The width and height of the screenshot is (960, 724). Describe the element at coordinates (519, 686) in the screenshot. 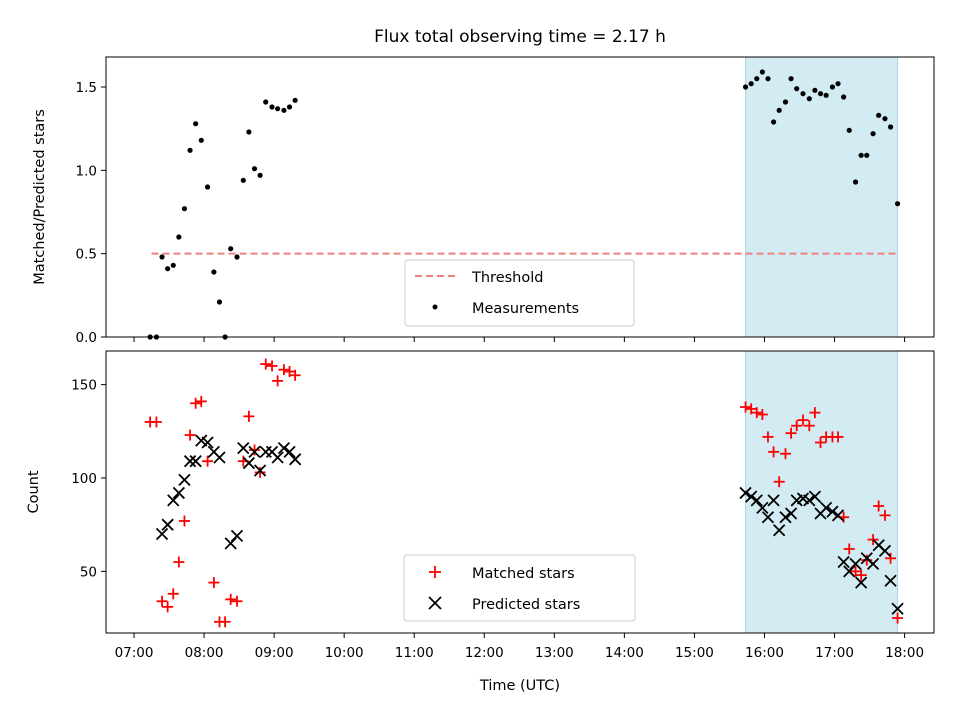

I see `x-axis-label: Time (UTC)` at that location.